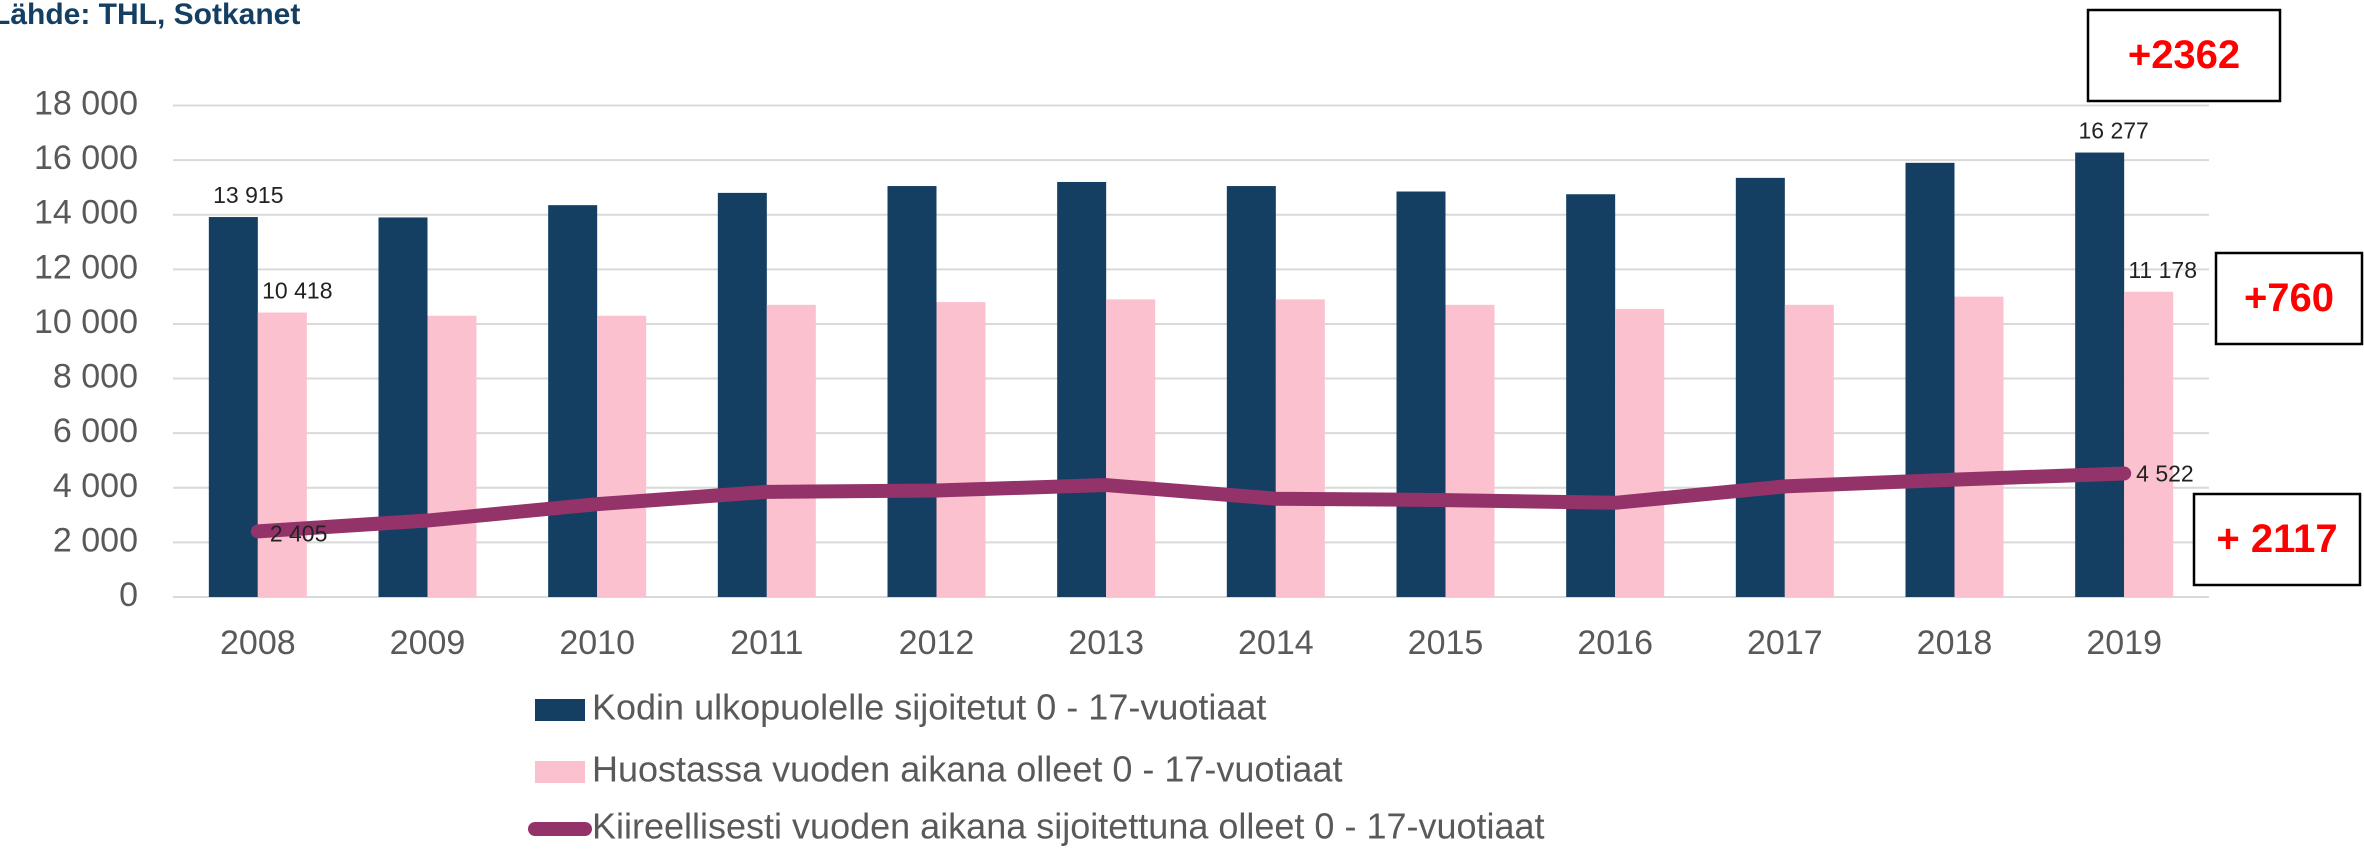 This screenshot has height=849, width=2364. Describe the element at coordinates (95, 377) in the screenshot. I see `y-tick-label: 8 000` at that location.